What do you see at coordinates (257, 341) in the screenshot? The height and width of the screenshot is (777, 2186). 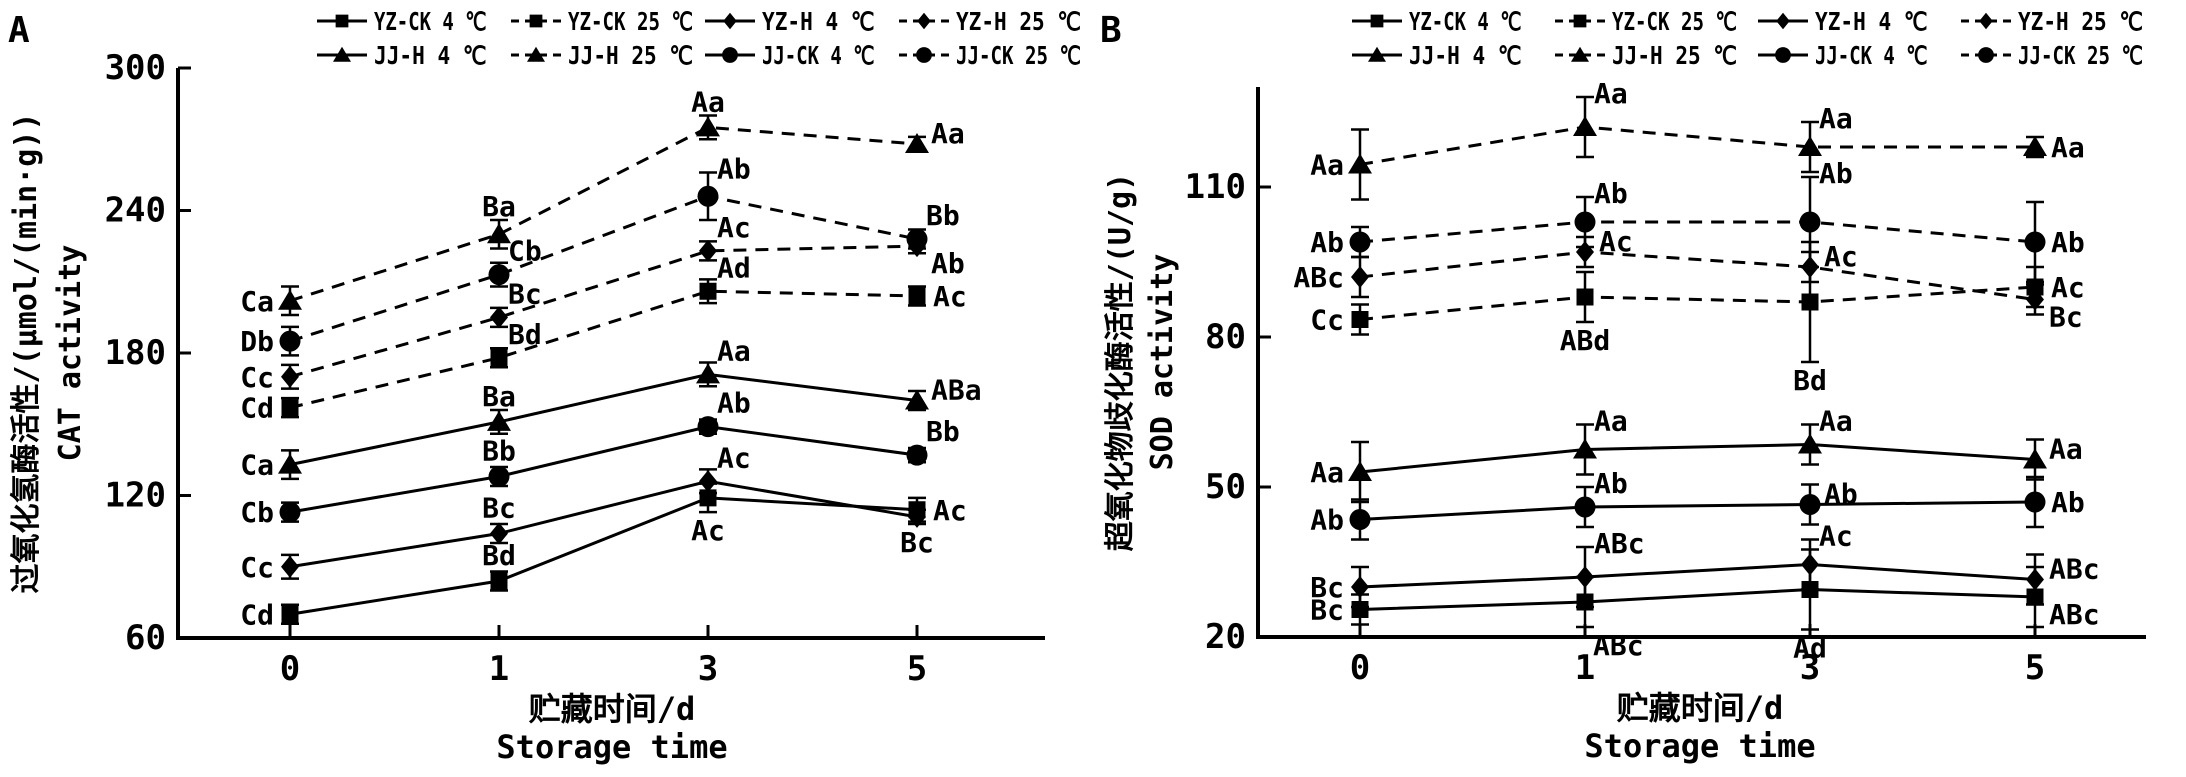 I see `point-label: Db` at bounding box center [257, 341].